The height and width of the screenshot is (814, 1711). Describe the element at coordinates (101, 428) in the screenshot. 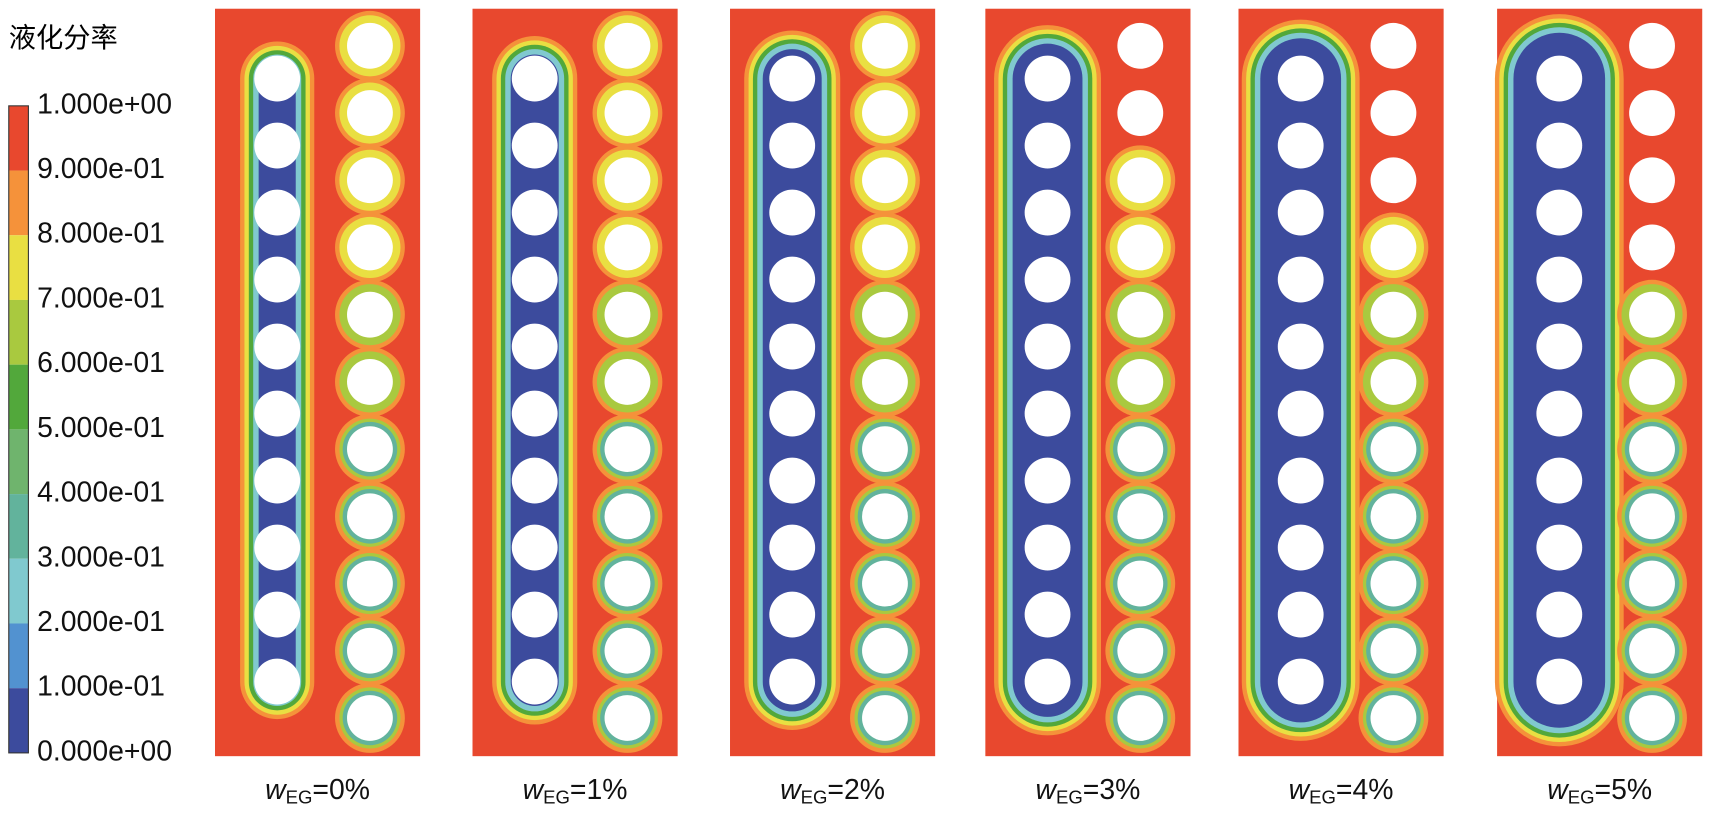

I see `colorbar-tick-label: 5.000e-01` at that location.